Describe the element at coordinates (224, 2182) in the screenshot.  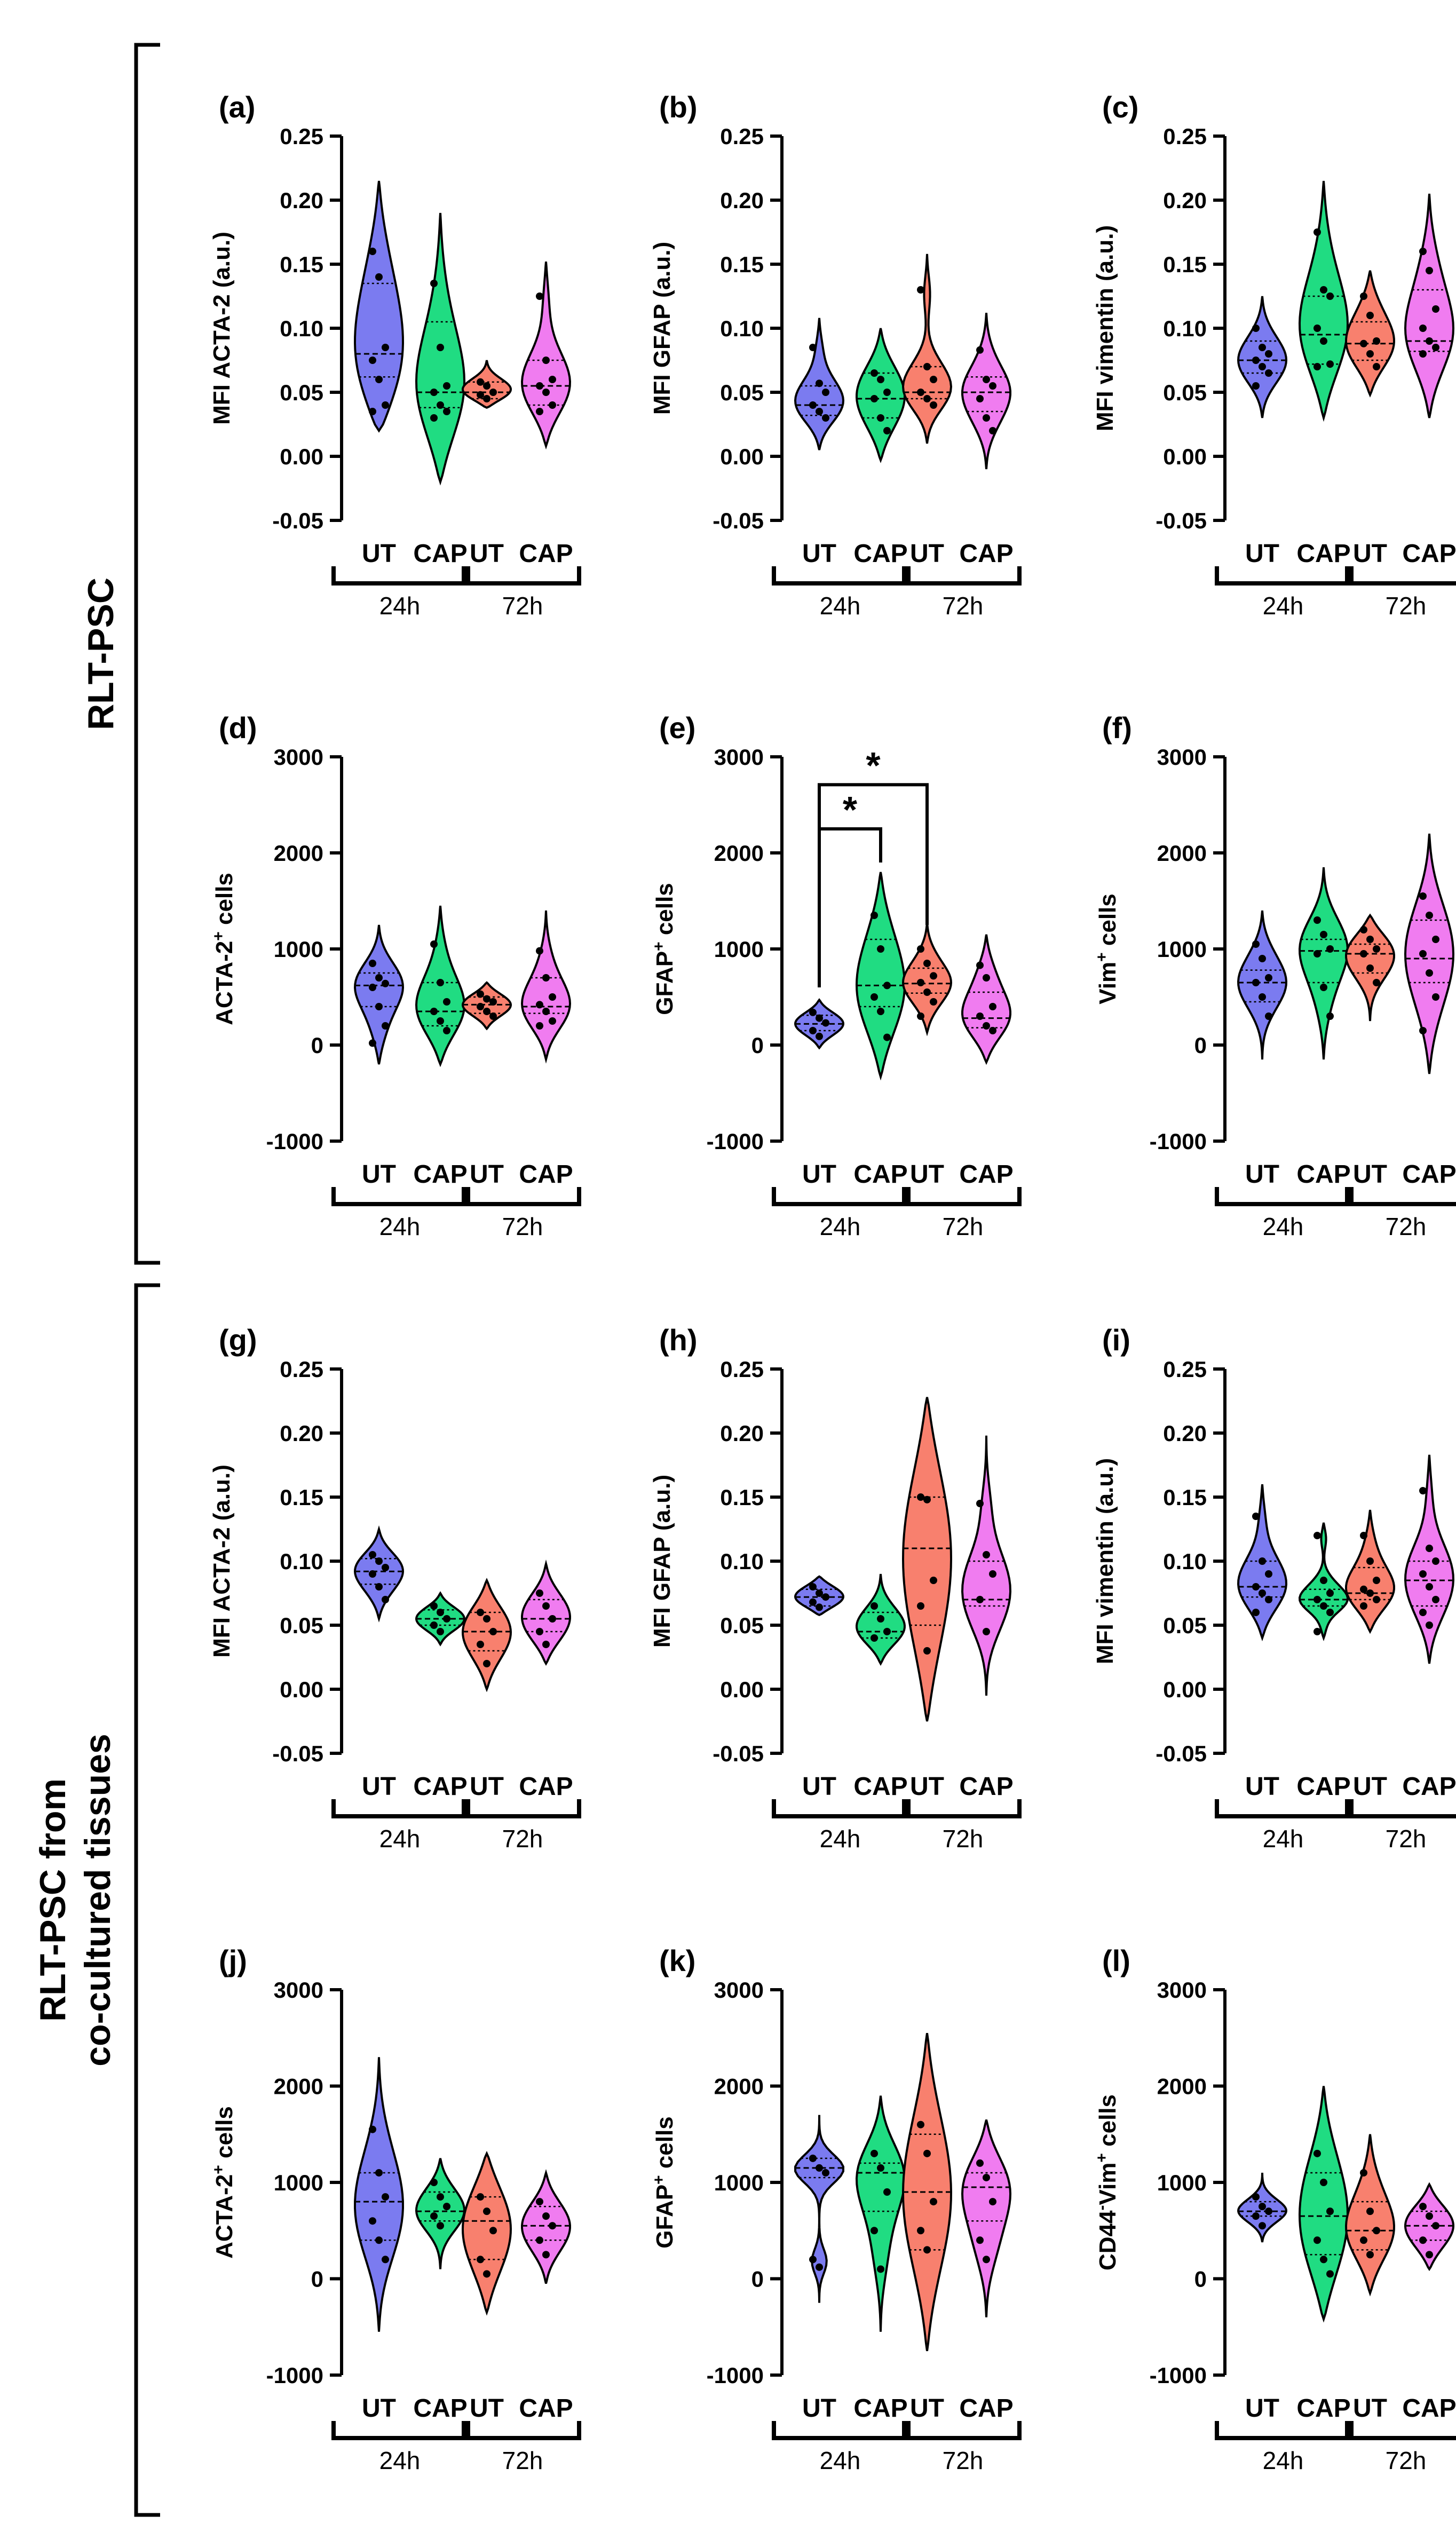
I see `y-axis-label: ACTA-2+ cells` at that location.